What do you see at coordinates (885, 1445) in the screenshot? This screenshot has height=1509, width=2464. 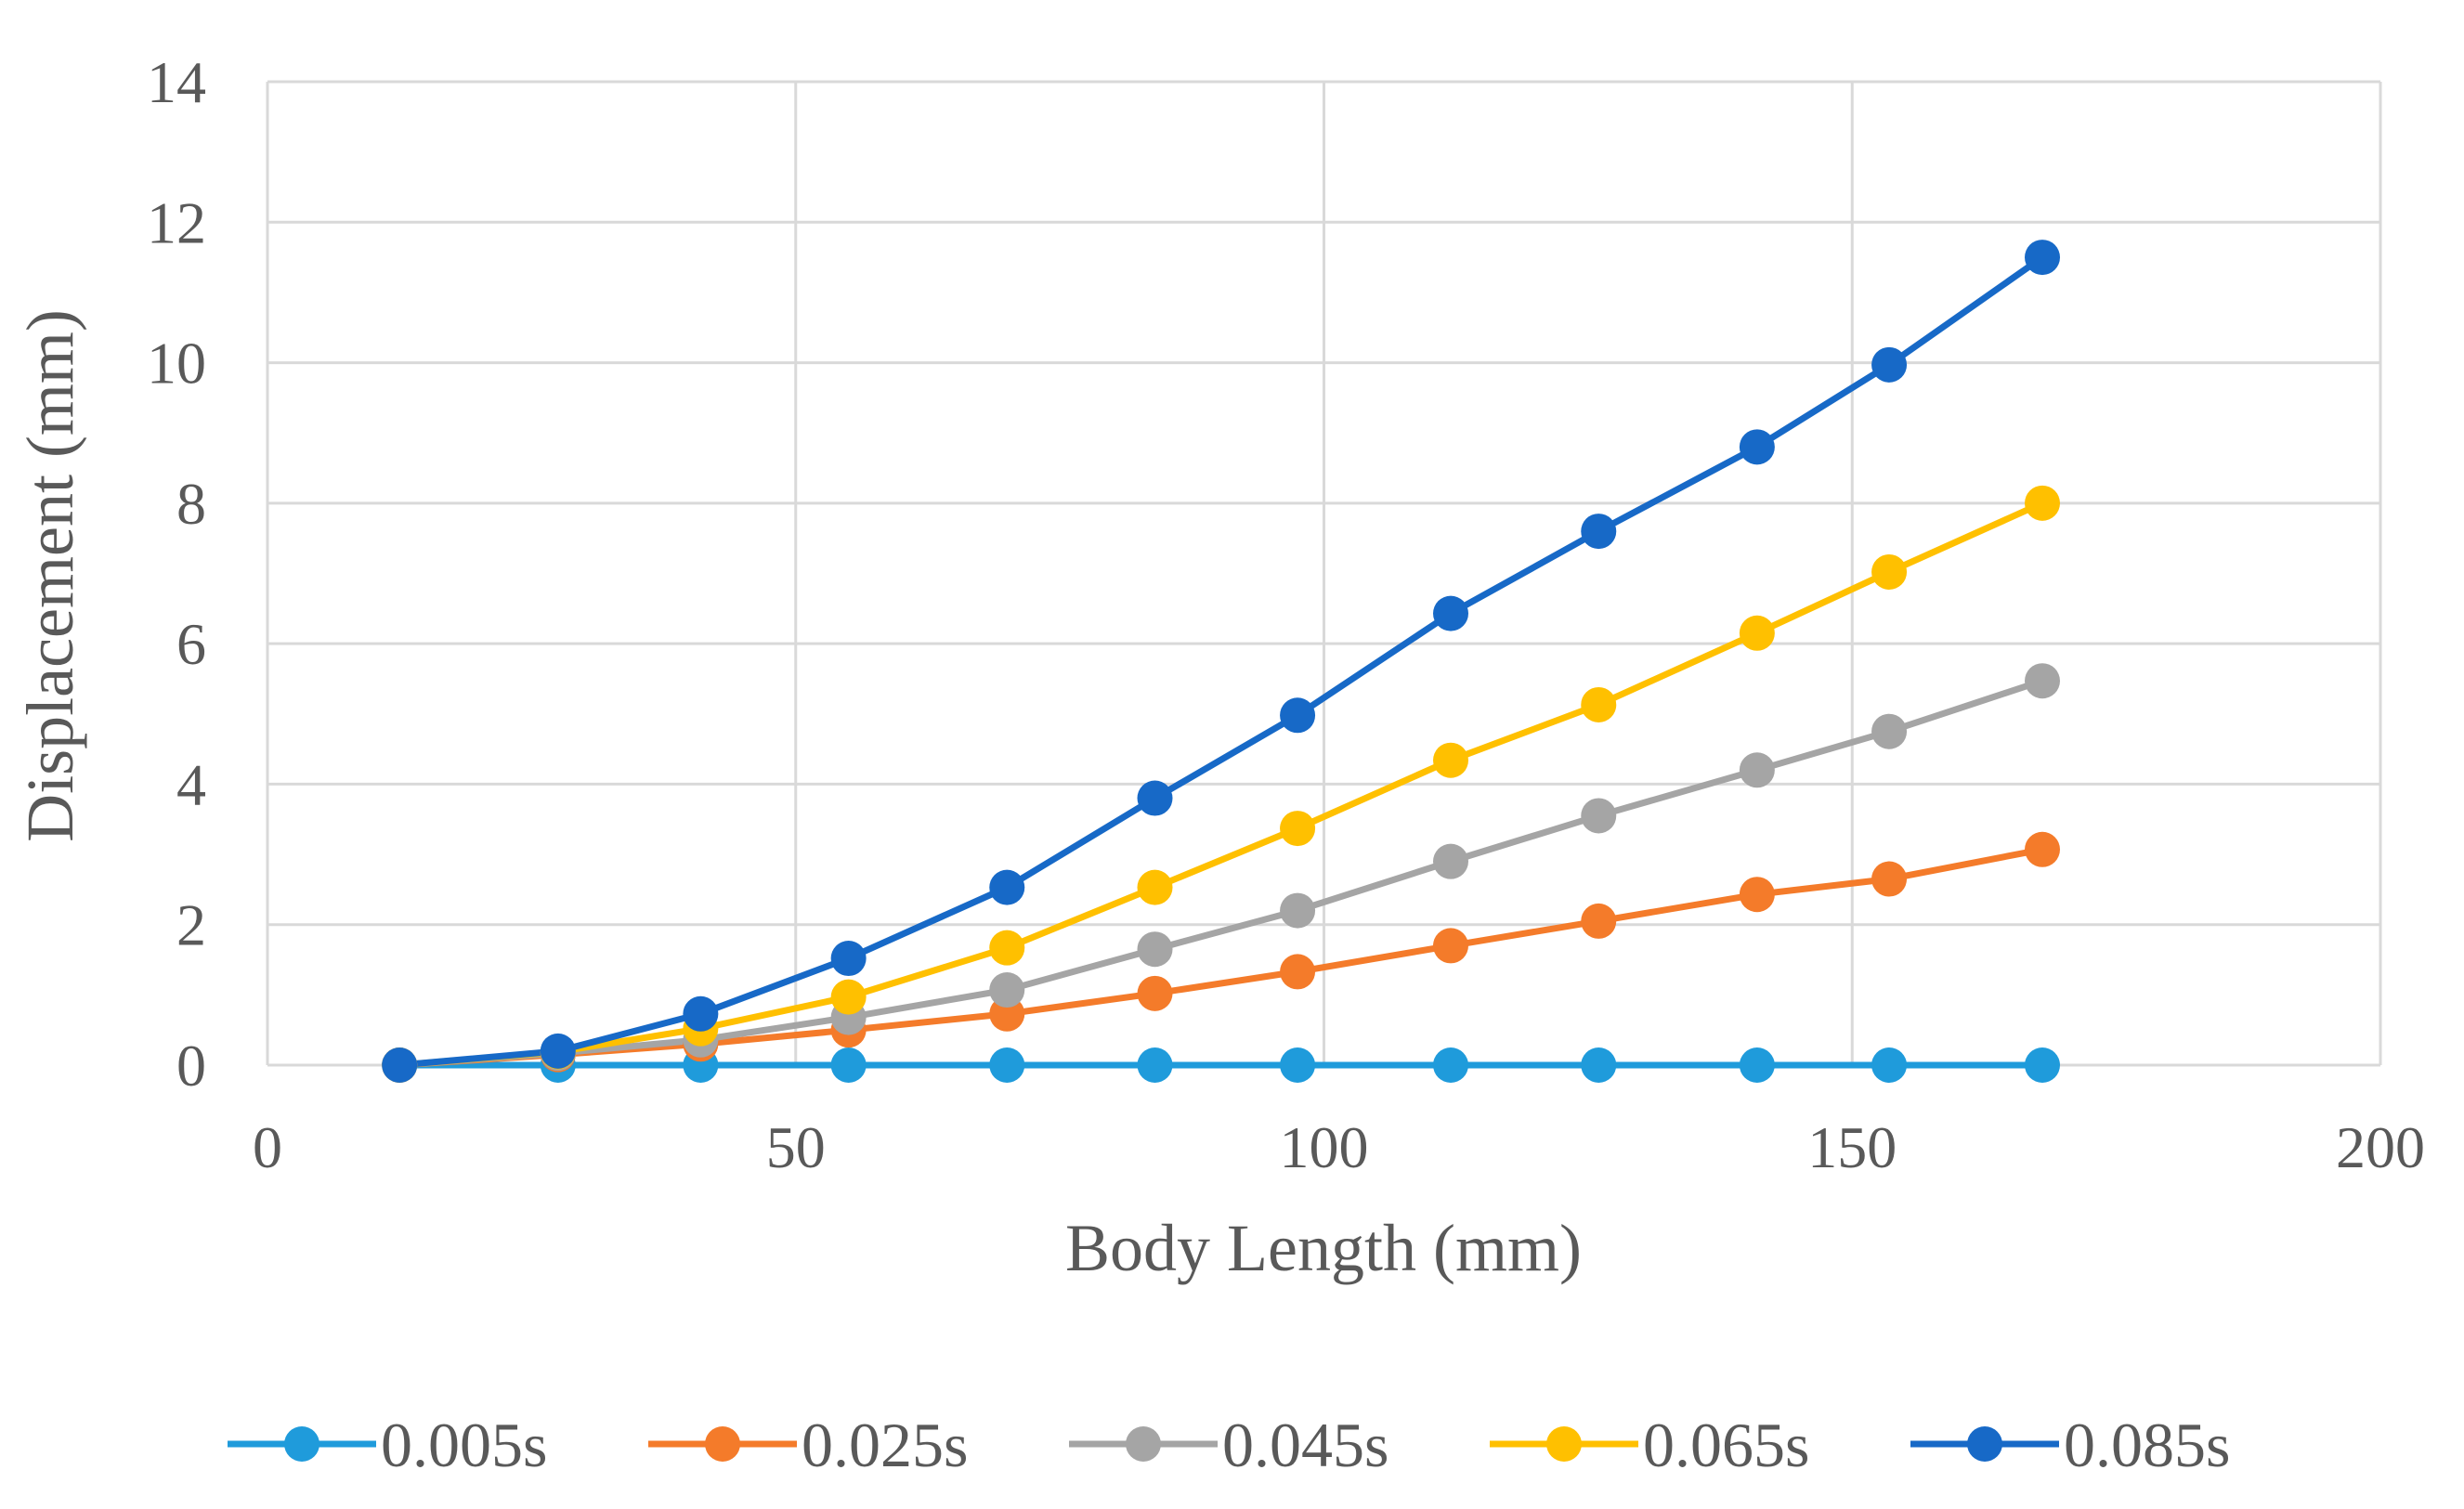 I see `legend-label: 0.025s` at bounding box center [885, 1445].